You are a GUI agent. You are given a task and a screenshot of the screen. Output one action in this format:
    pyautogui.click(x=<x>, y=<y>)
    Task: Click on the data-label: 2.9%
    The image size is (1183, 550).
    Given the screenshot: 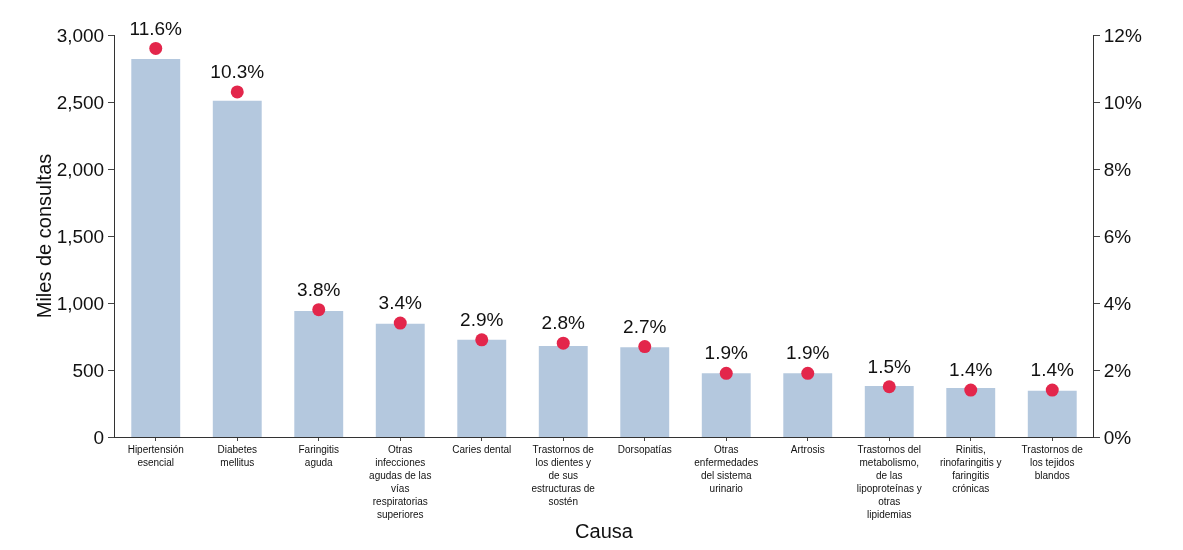 What is the action you would take?
    pyautogui.click(x=482, y=319)
    